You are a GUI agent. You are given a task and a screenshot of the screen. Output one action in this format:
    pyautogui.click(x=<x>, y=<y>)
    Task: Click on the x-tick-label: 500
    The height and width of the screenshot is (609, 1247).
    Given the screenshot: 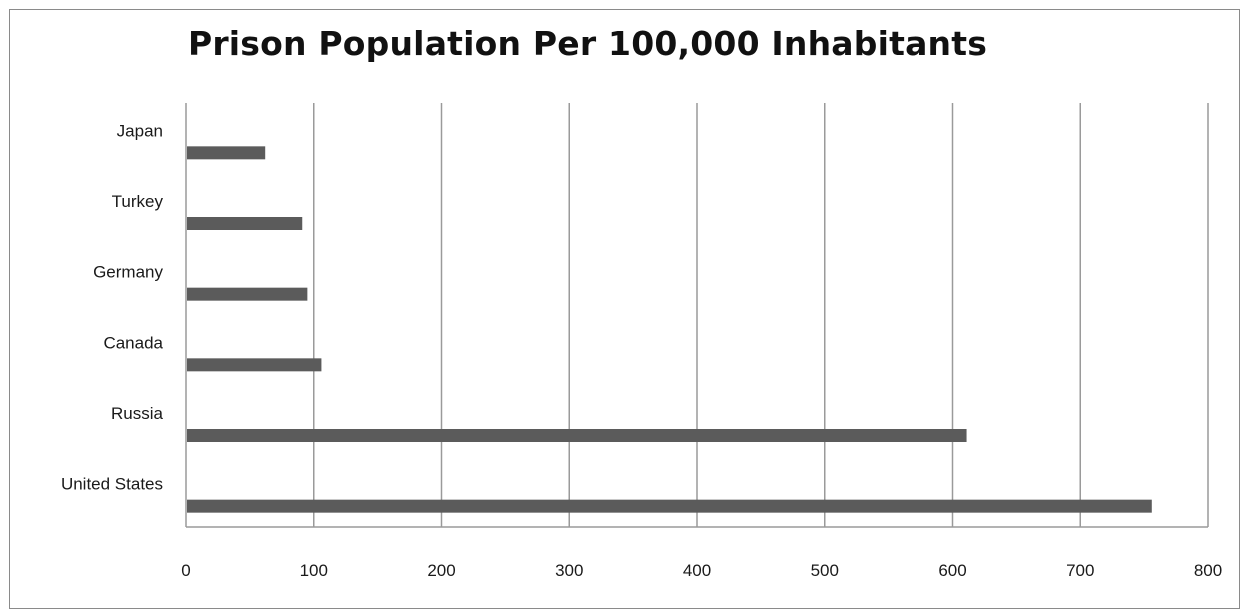 What is the action you would take?
    pyautogui.click(x=825, y=570)
    